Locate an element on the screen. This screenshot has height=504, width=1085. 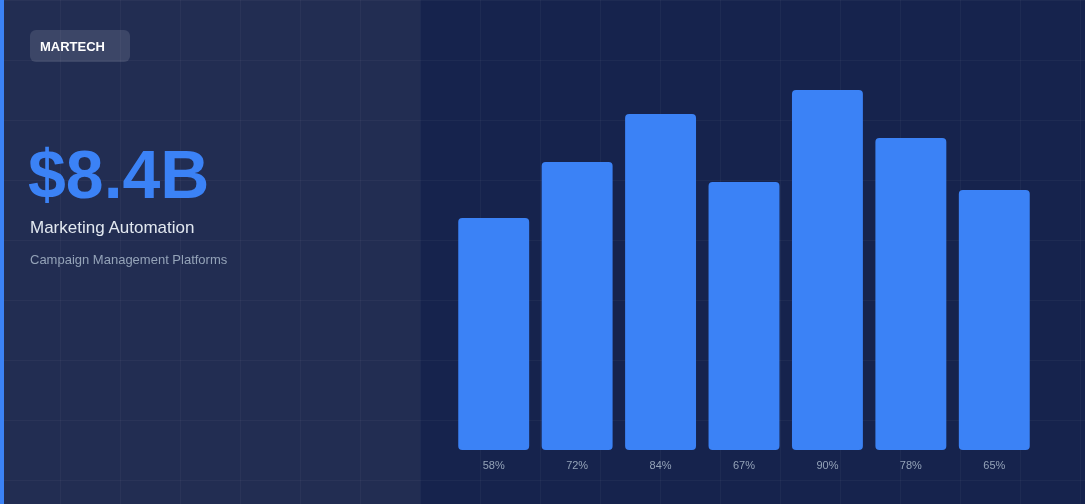
text: MARTECH is located at coordinates (72, 46).